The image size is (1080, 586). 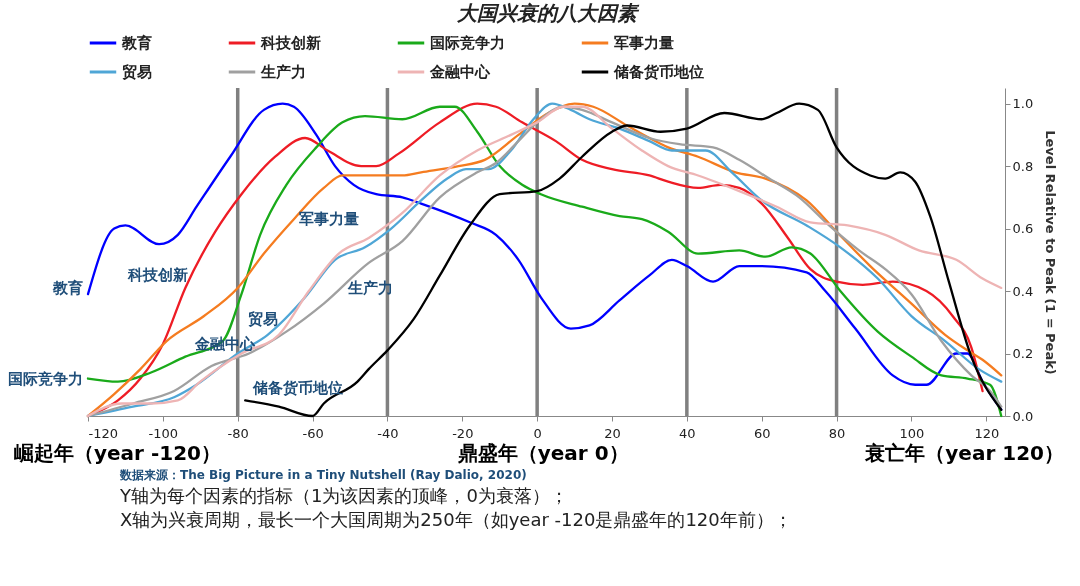 I want to click on x-tick-label: 0, so click(x=537, y=433).